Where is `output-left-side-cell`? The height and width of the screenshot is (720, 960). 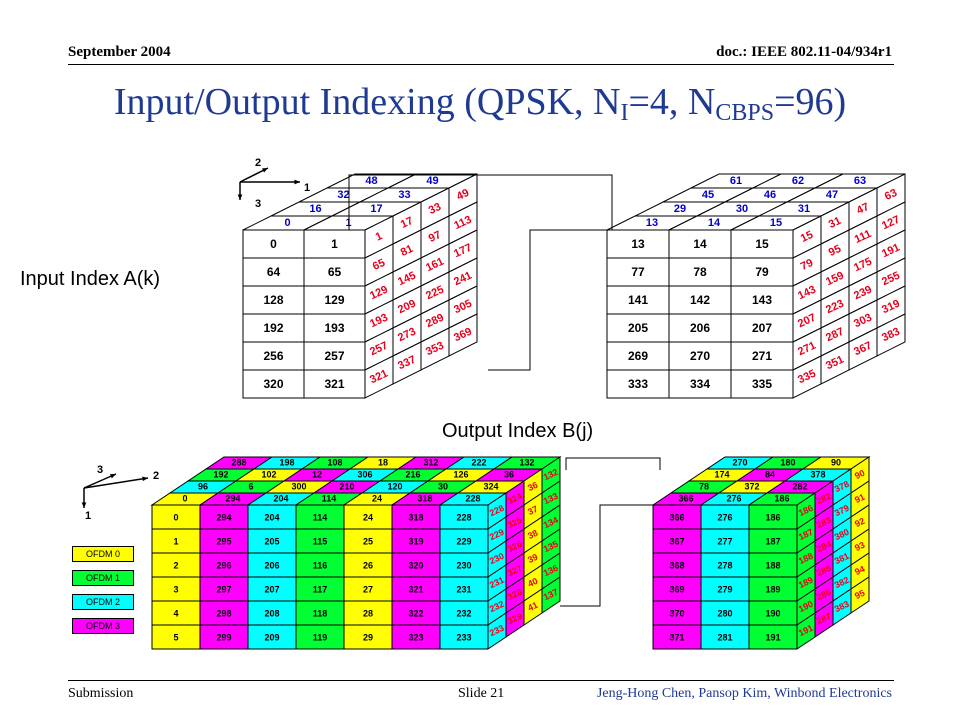 output-left-side-cell is located at coordinates (551, 595).